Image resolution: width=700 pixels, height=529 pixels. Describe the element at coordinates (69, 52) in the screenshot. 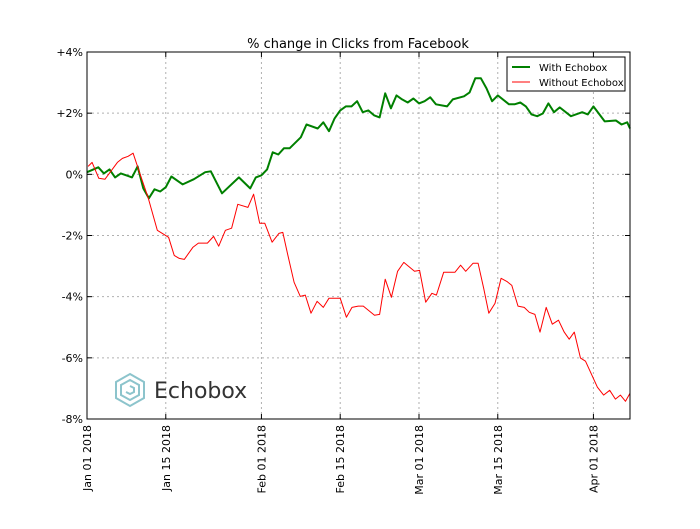

I see `y-tick-label: +4%` at that location.